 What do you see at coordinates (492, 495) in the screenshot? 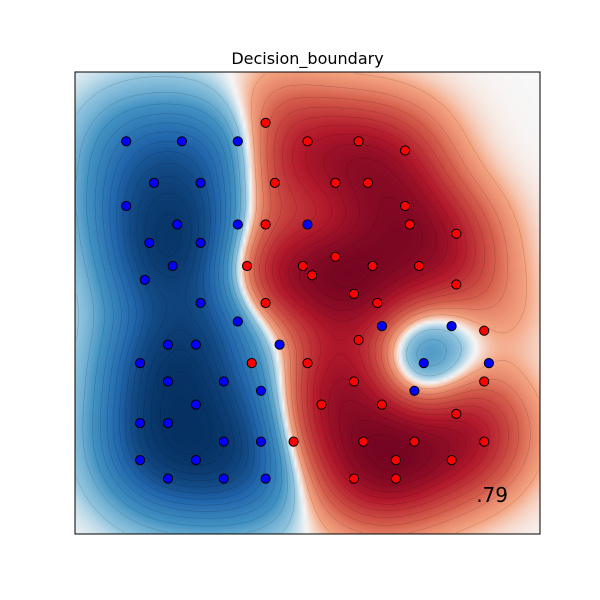
I see `score-label: .79` at bounding box center [492, 495].